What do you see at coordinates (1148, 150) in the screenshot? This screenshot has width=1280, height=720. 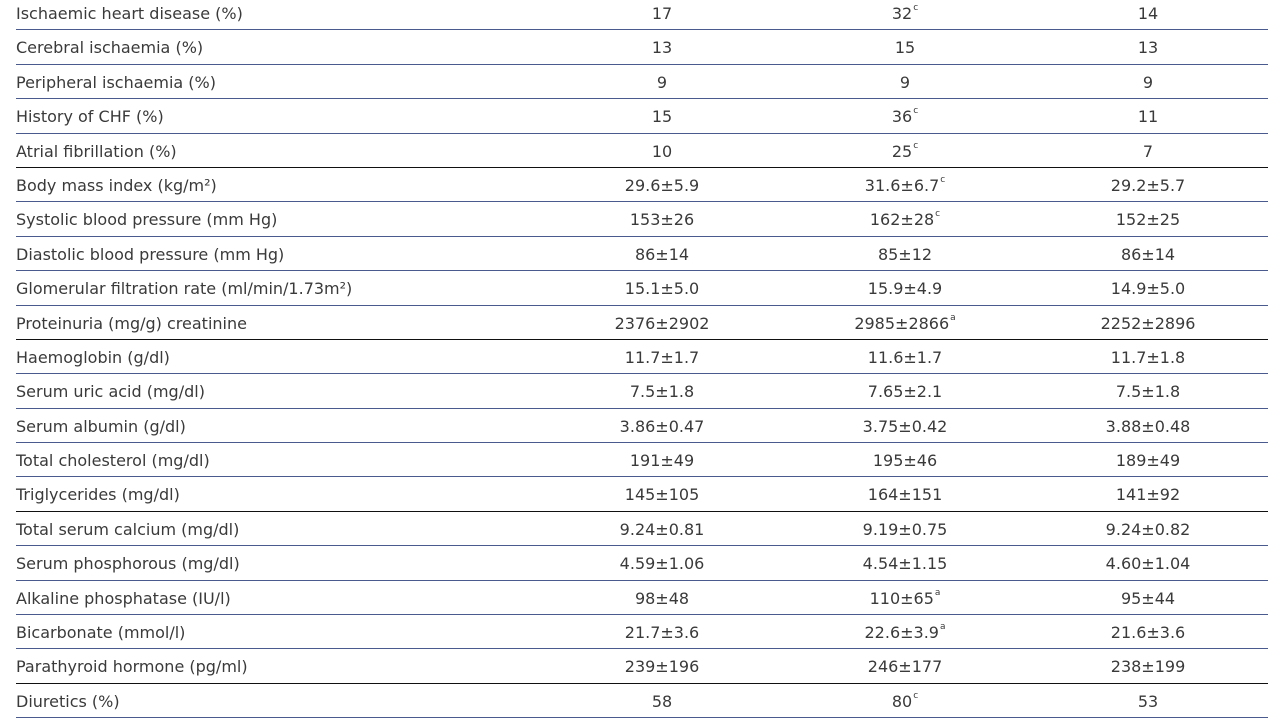 I see `value-cell: 7` at bounding box center [1148, 150].